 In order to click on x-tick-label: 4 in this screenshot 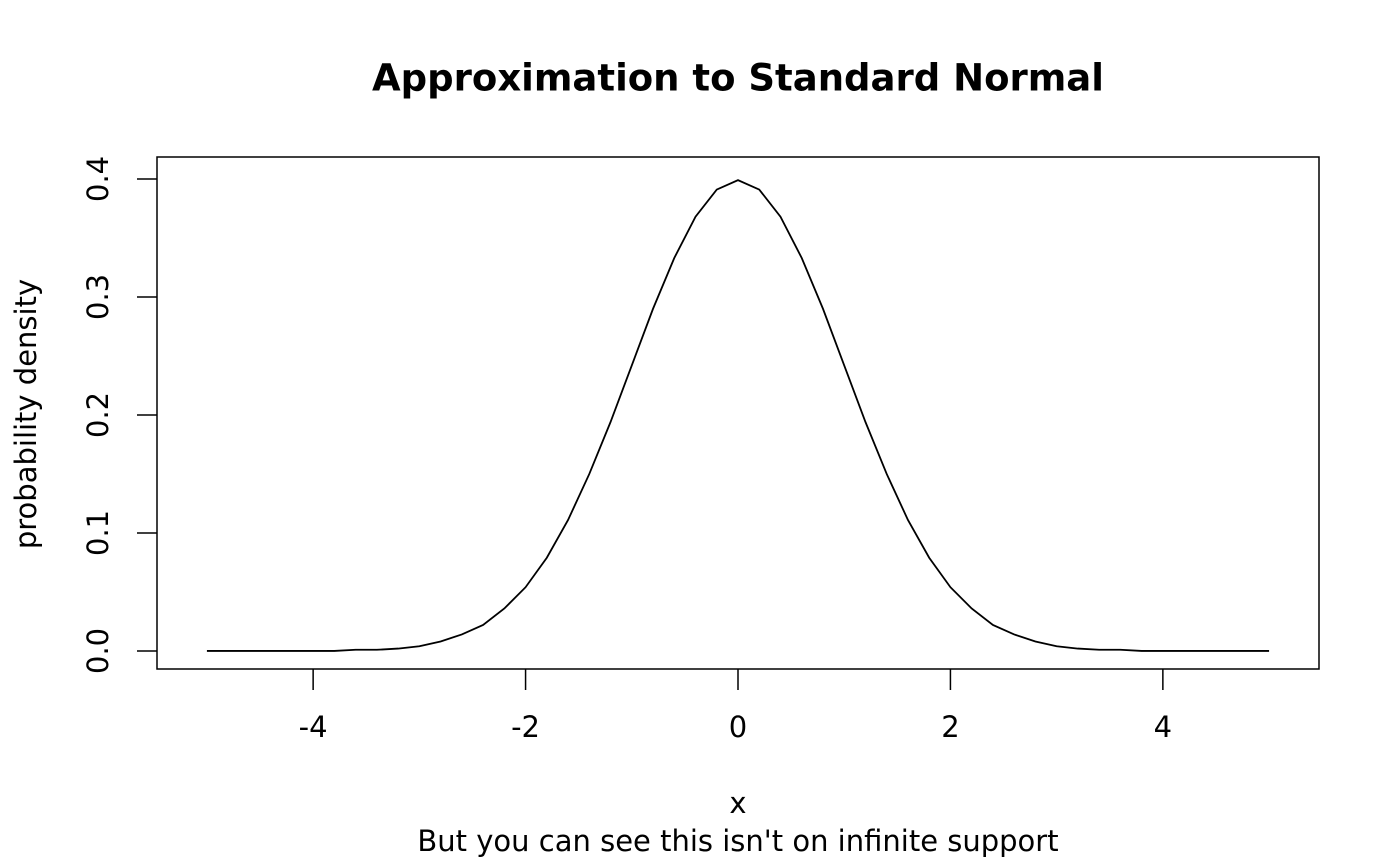, I will do `click(1163, 727)`.